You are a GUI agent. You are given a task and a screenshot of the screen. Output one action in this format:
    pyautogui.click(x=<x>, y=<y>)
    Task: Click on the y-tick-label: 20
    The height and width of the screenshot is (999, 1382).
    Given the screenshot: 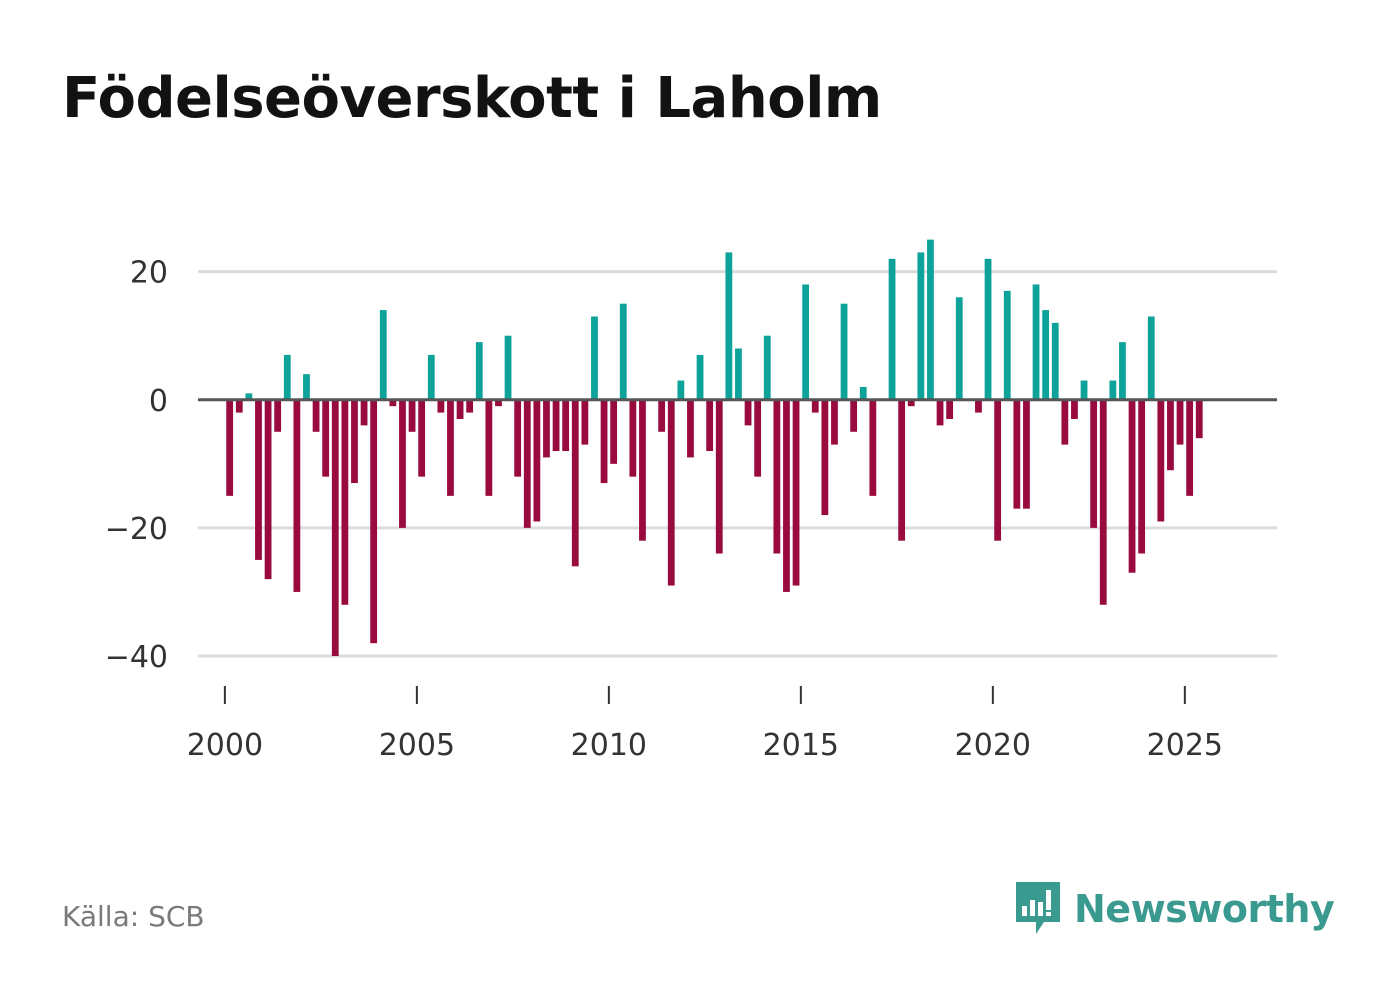 What is the action you would take?
    pyautogui.click(x=149, y=273)
    